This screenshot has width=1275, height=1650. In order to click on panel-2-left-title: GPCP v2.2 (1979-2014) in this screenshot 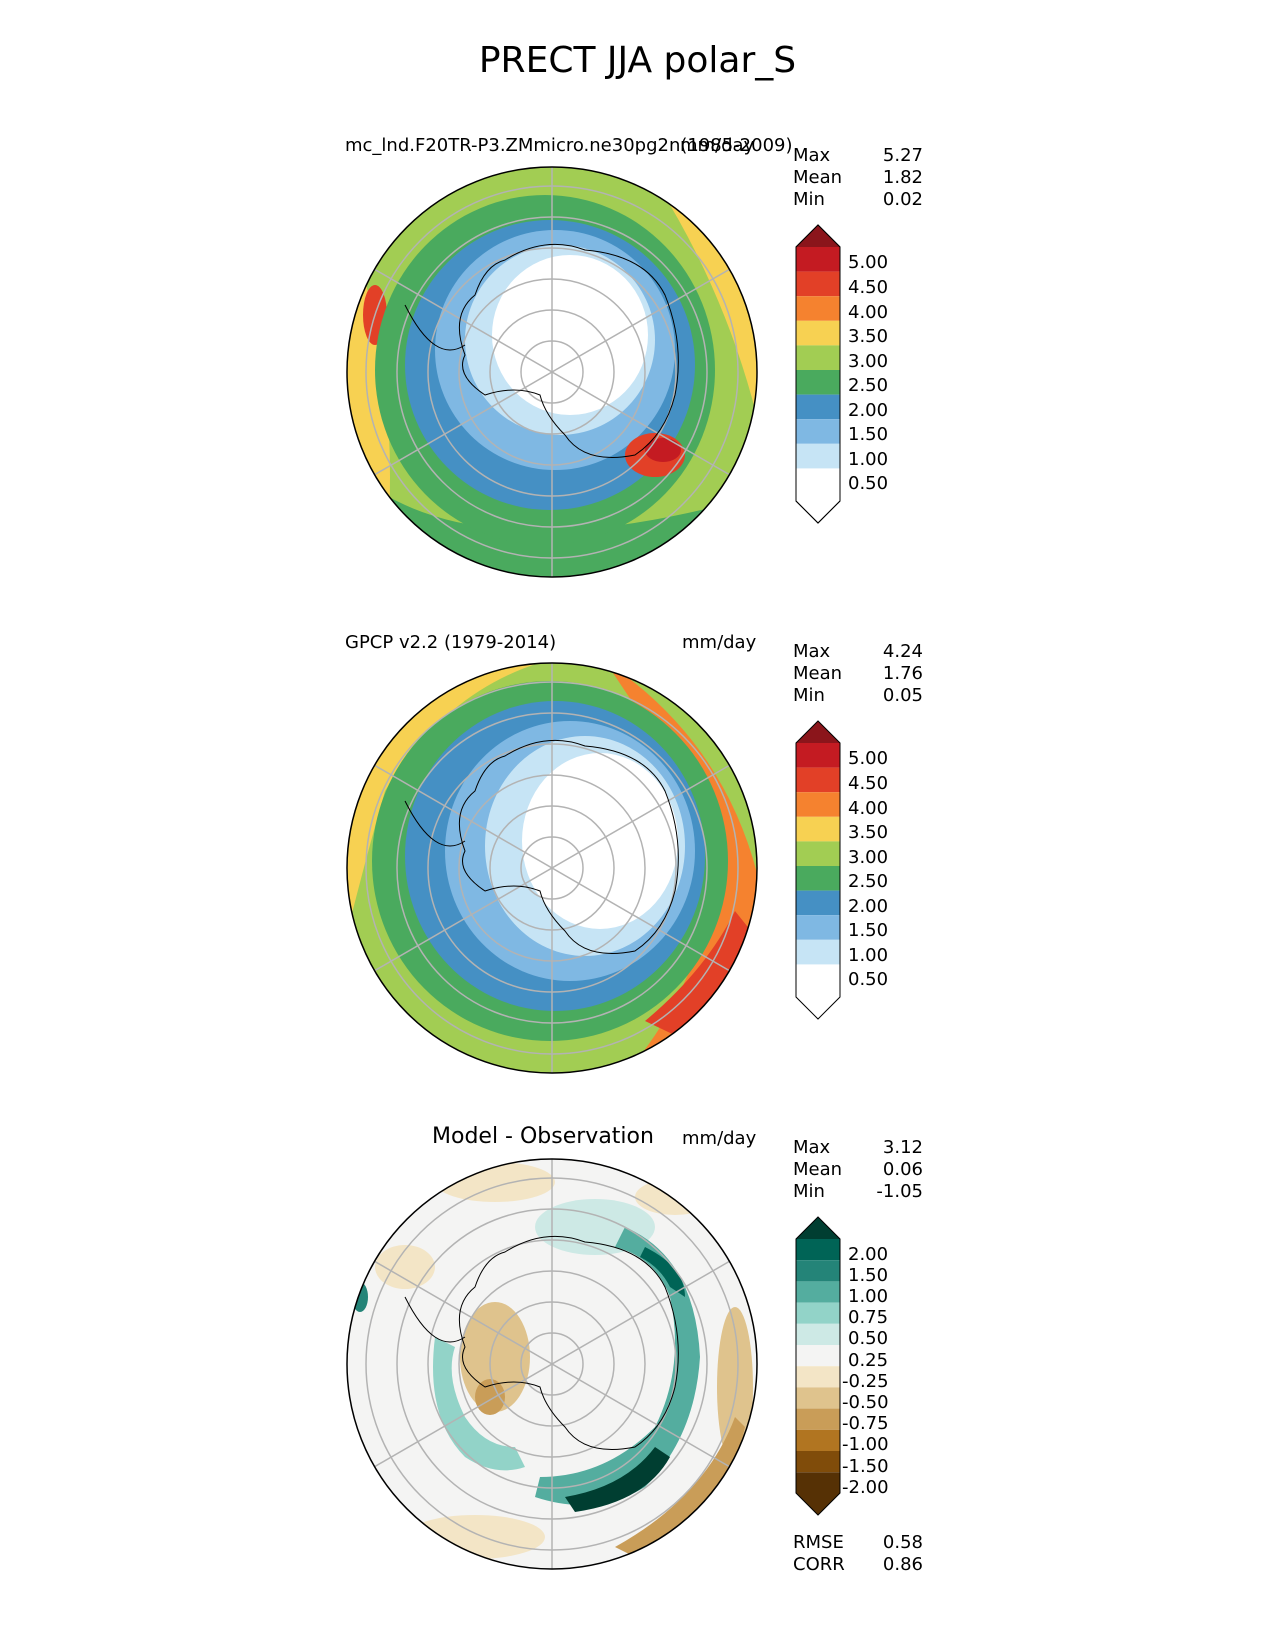, I will do `click(451, 642)`.